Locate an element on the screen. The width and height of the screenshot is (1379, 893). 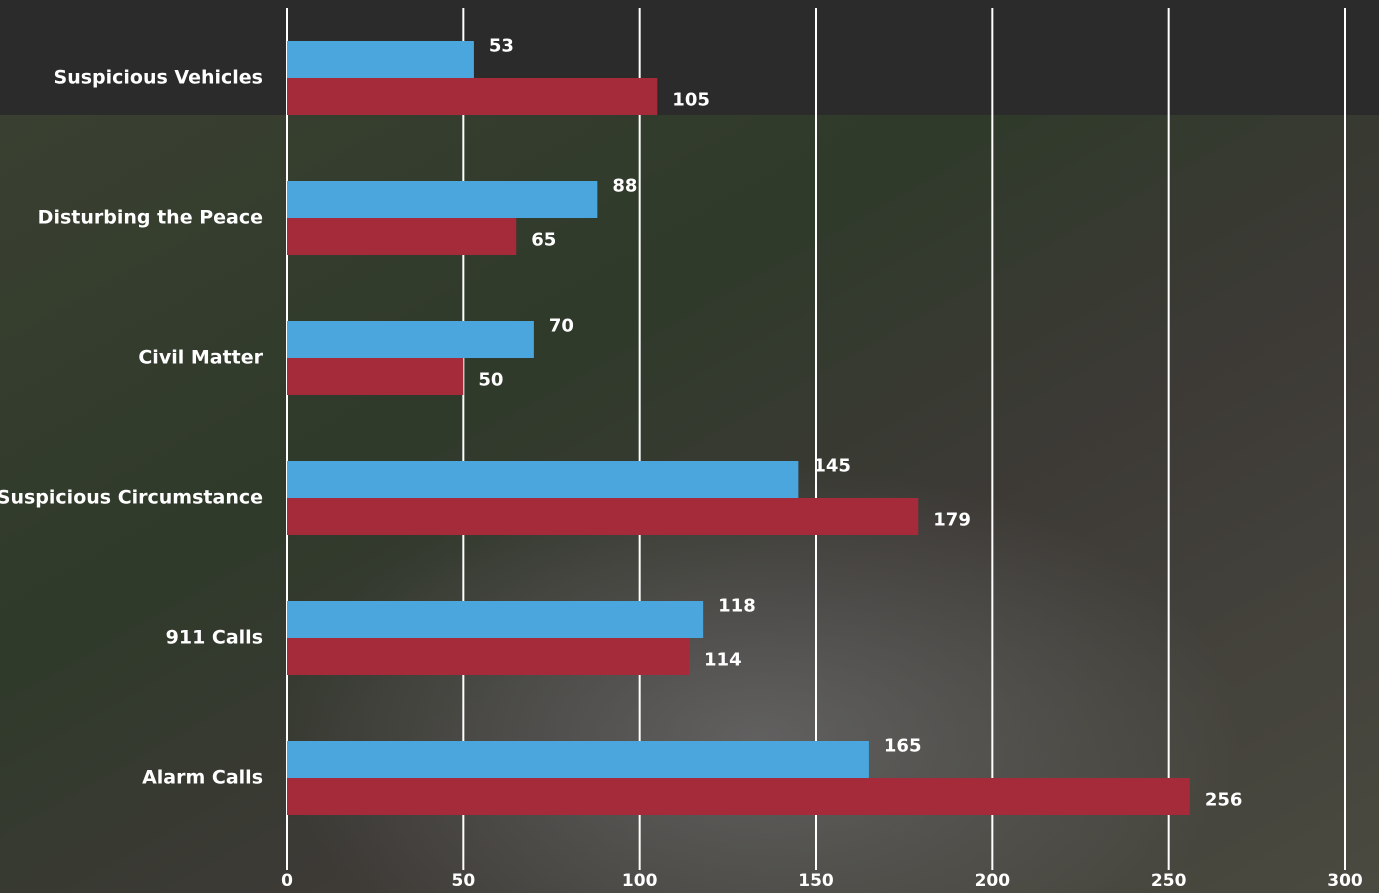
x-tick-label: 0 is located at coordinates (287, 881).